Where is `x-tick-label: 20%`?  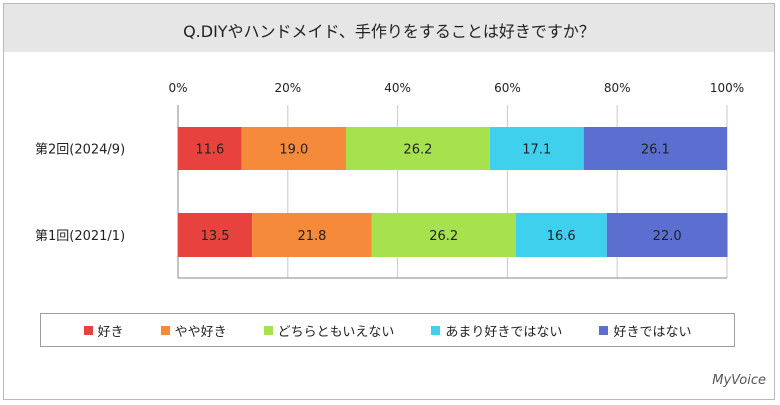
x-tick-label: 20% is located at coordinates (287, 88).